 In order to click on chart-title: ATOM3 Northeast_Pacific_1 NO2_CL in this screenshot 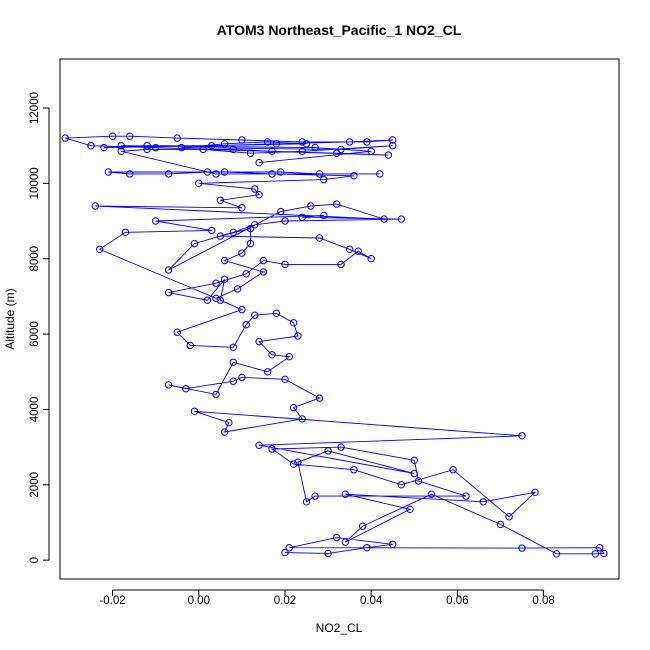, I will do `click(339, 30)`.